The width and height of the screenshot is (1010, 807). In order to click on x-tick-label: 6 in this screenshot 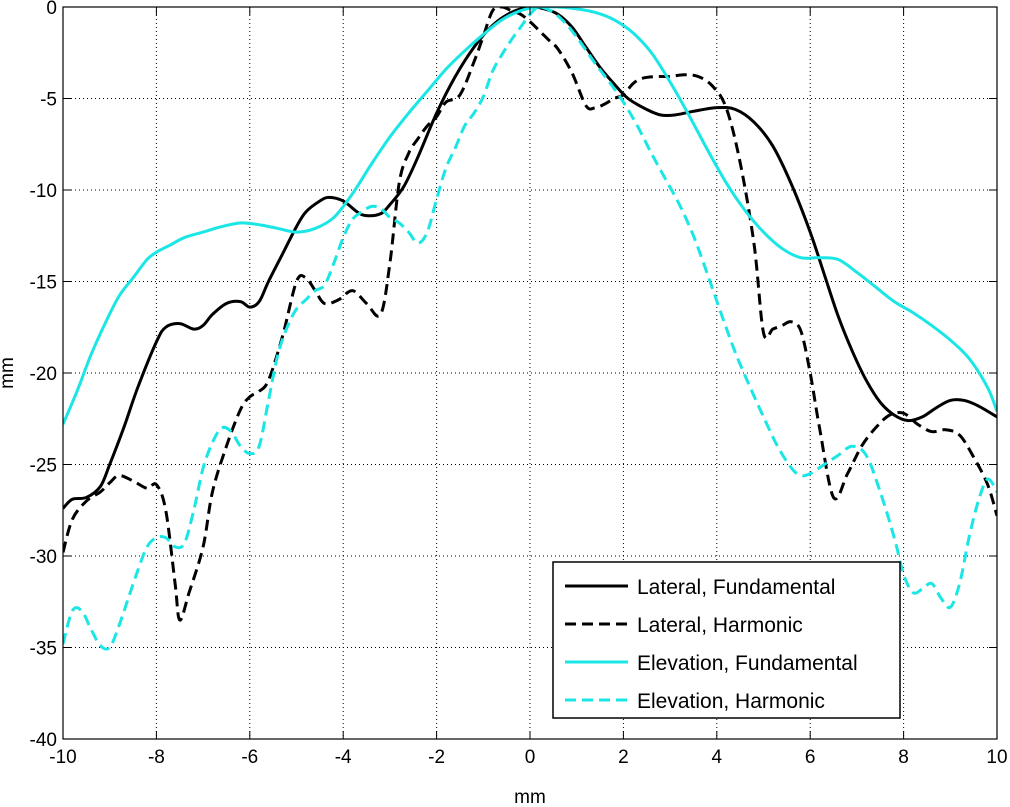, I will do `click(810, 757)`.